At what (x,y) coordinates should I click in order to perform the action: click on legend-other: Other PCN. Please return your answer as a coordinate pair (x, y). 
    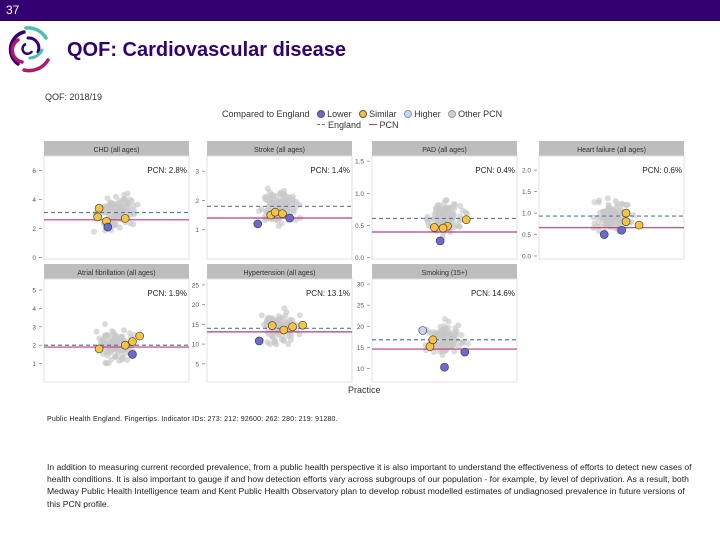
    Looking at the image, I should click on (480, 114).